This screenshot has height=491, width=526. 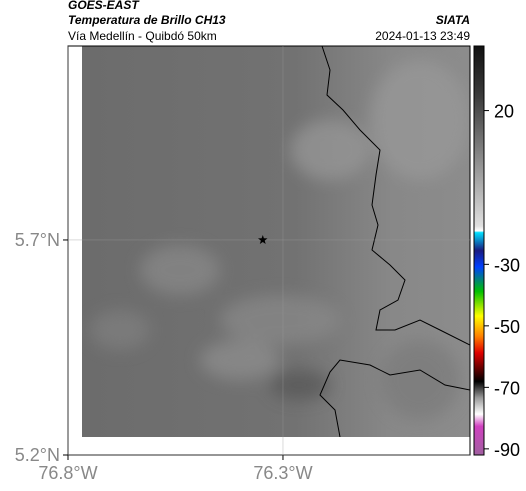 I want to click on colorbar-tick-label: -70, so click(x=507, y=388).